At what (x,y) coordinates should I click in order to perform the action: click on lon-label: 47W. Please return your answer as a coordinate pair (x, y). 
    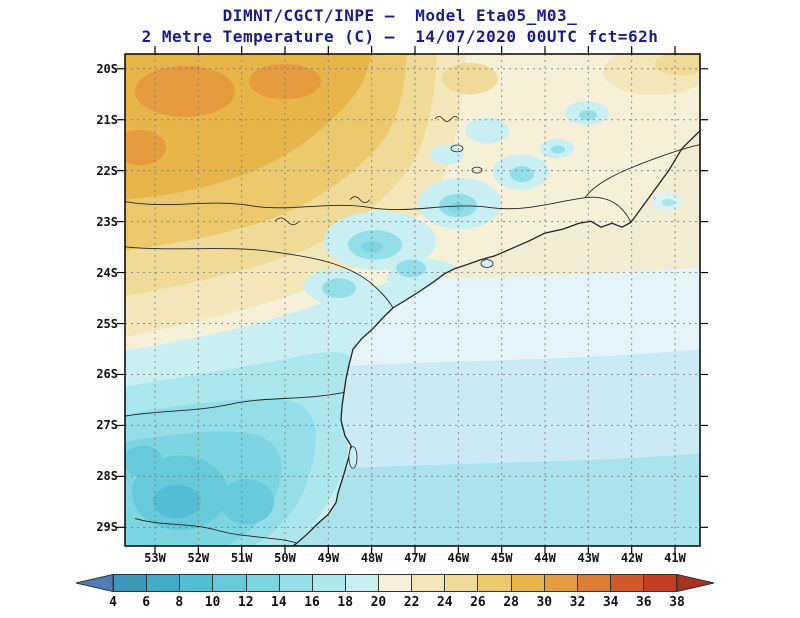
    Looking at the image, I should click on (415, 558).